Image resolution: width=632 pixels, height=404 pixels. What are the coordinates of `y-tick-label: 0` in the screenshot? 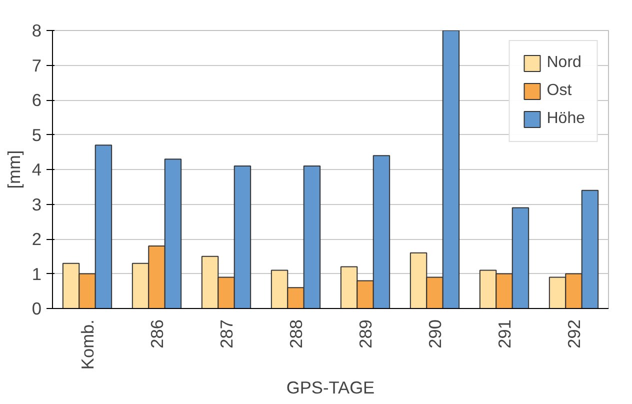 It's located at (37, 308).